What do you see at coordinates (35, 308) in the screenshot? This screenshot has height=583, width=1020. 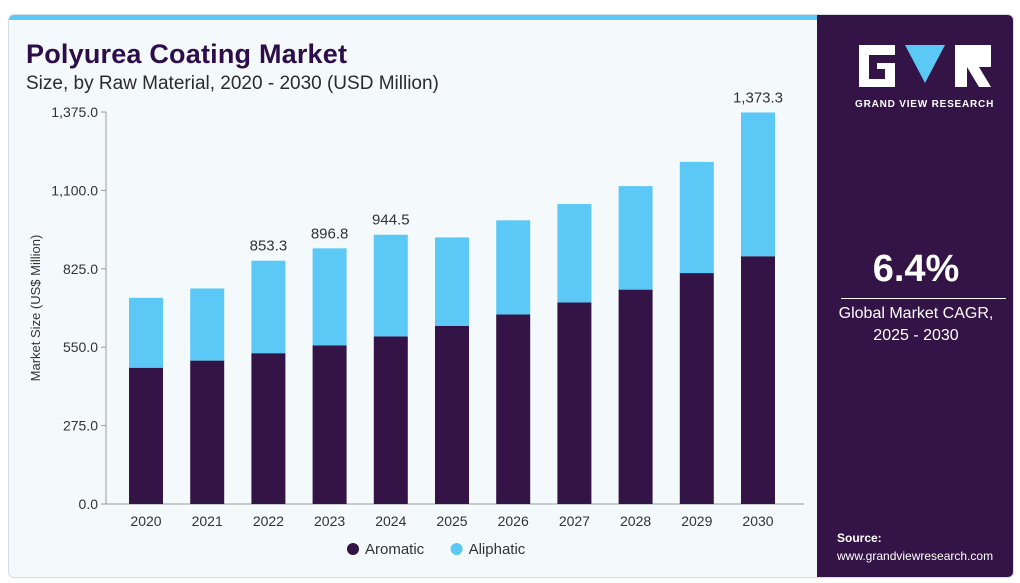 I see `y-axis-title: Market Size (US$ Million)` at bounding box center [35, 308].